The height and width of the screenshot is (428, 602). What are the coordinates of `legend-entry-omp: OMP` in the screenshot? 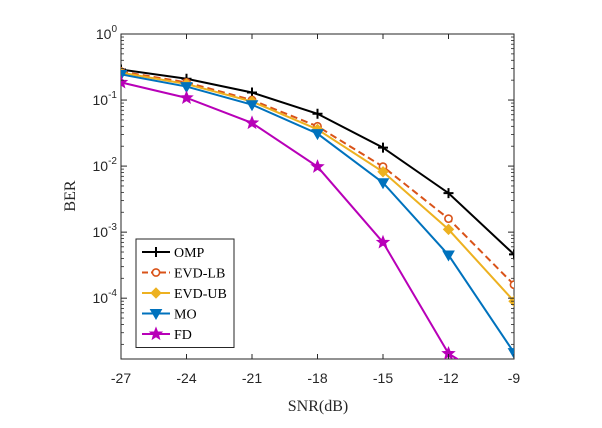 It's located at (173, 253).